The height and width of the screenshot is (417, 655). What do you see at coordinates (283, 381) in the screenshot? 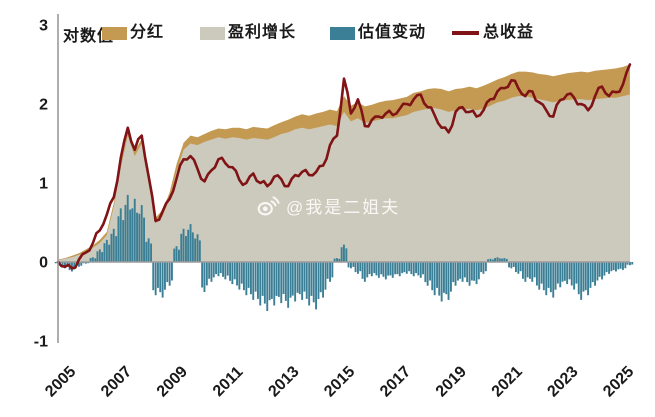
I see `svg-text: 2013` at bounding box center [283, 381].